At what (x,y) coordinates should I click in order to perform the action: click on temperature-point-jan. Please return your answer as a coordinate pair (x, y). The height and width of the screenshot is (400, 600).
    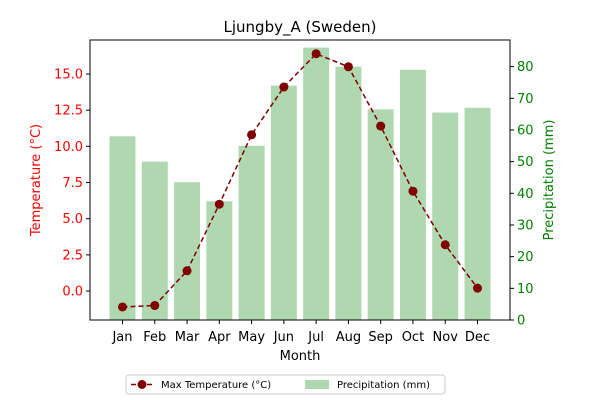
    Looking at the image, I should click on (122, 307).